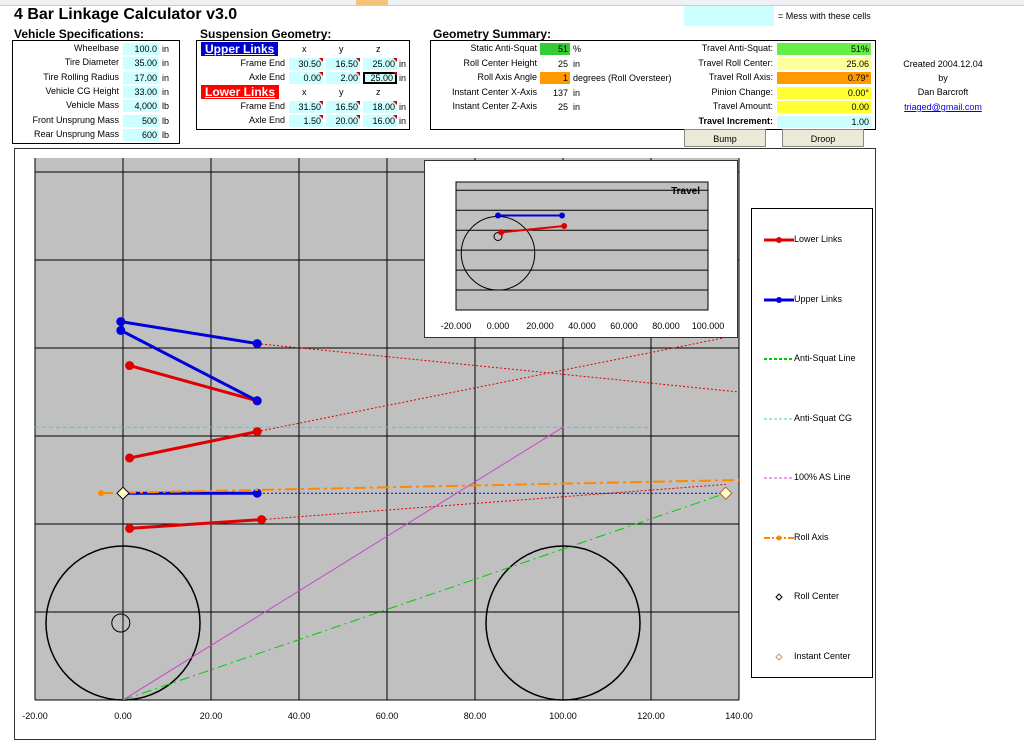 The image size is (1024, 740). Describe the element at coordinates (582, 326) in the screenshot. I see `travel-x-tick-label: 40.000` at that location.